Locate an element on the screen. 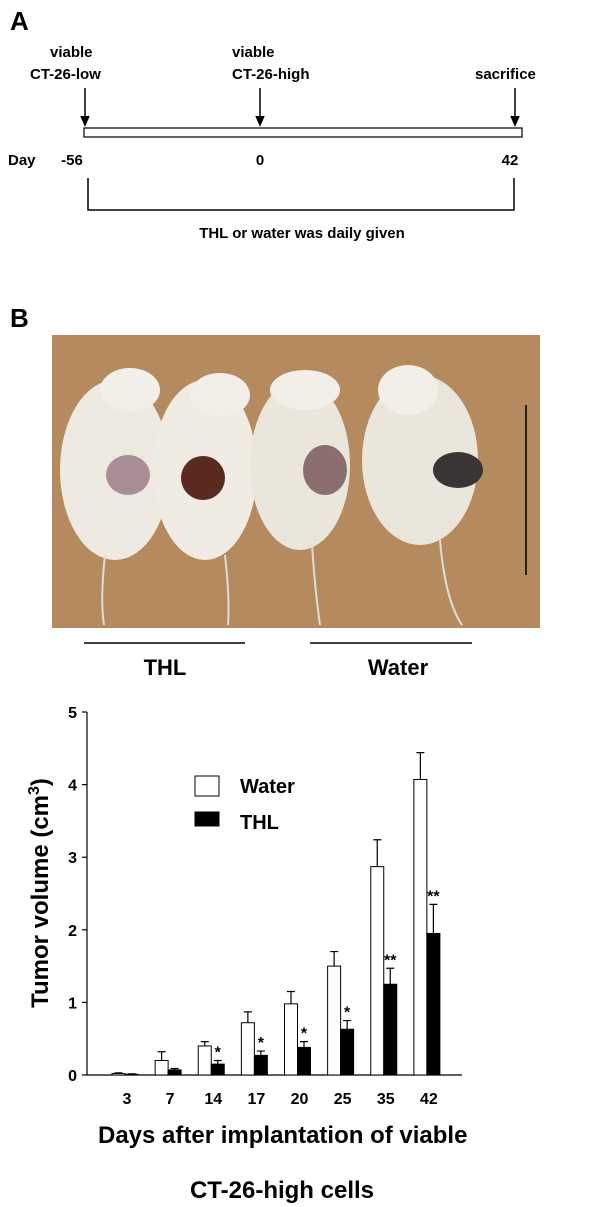 This screenshot has height=1207, width=600. x-axis-label: CT-26-high cells is located at coordinates (282, 1190).